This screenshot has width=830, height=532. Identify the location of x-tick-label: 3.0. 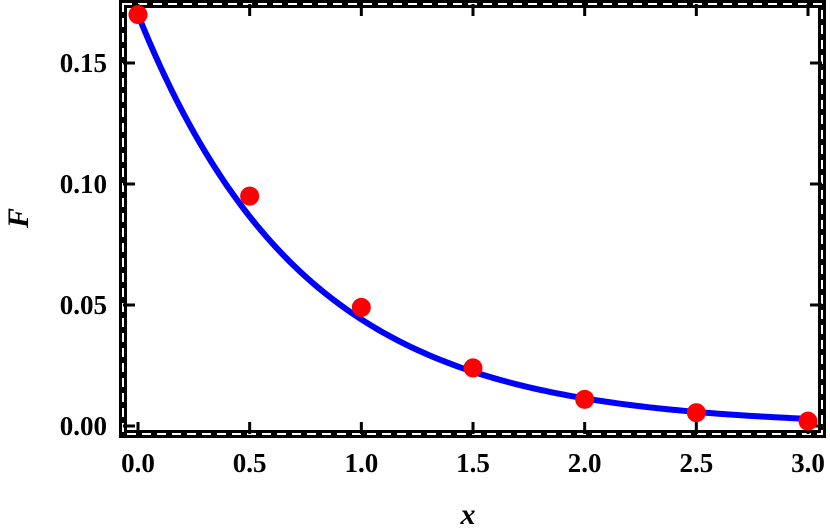
(808, 463).